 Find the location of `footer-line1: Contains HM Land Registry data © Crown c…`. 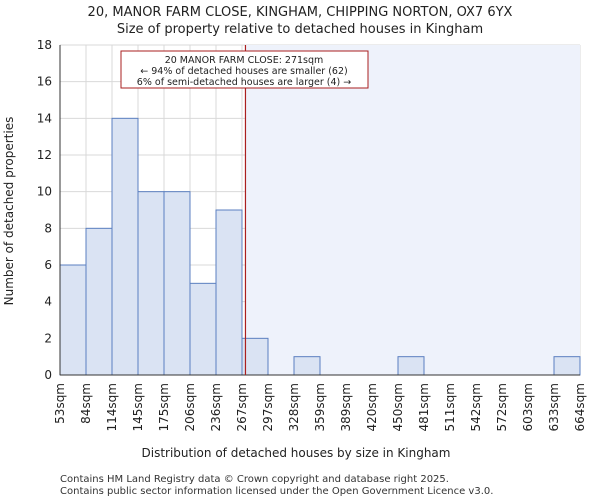

footer-line1: Contains HM Land Registry data © Crown c… is located at coordinates (254, 479).